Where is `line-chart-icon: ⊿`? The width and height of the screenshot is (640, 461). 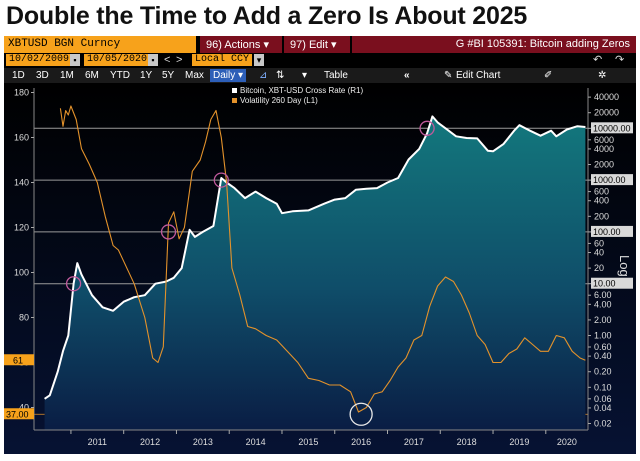 line-chart-icon: ⊿ is located at coordinates (263, 75).